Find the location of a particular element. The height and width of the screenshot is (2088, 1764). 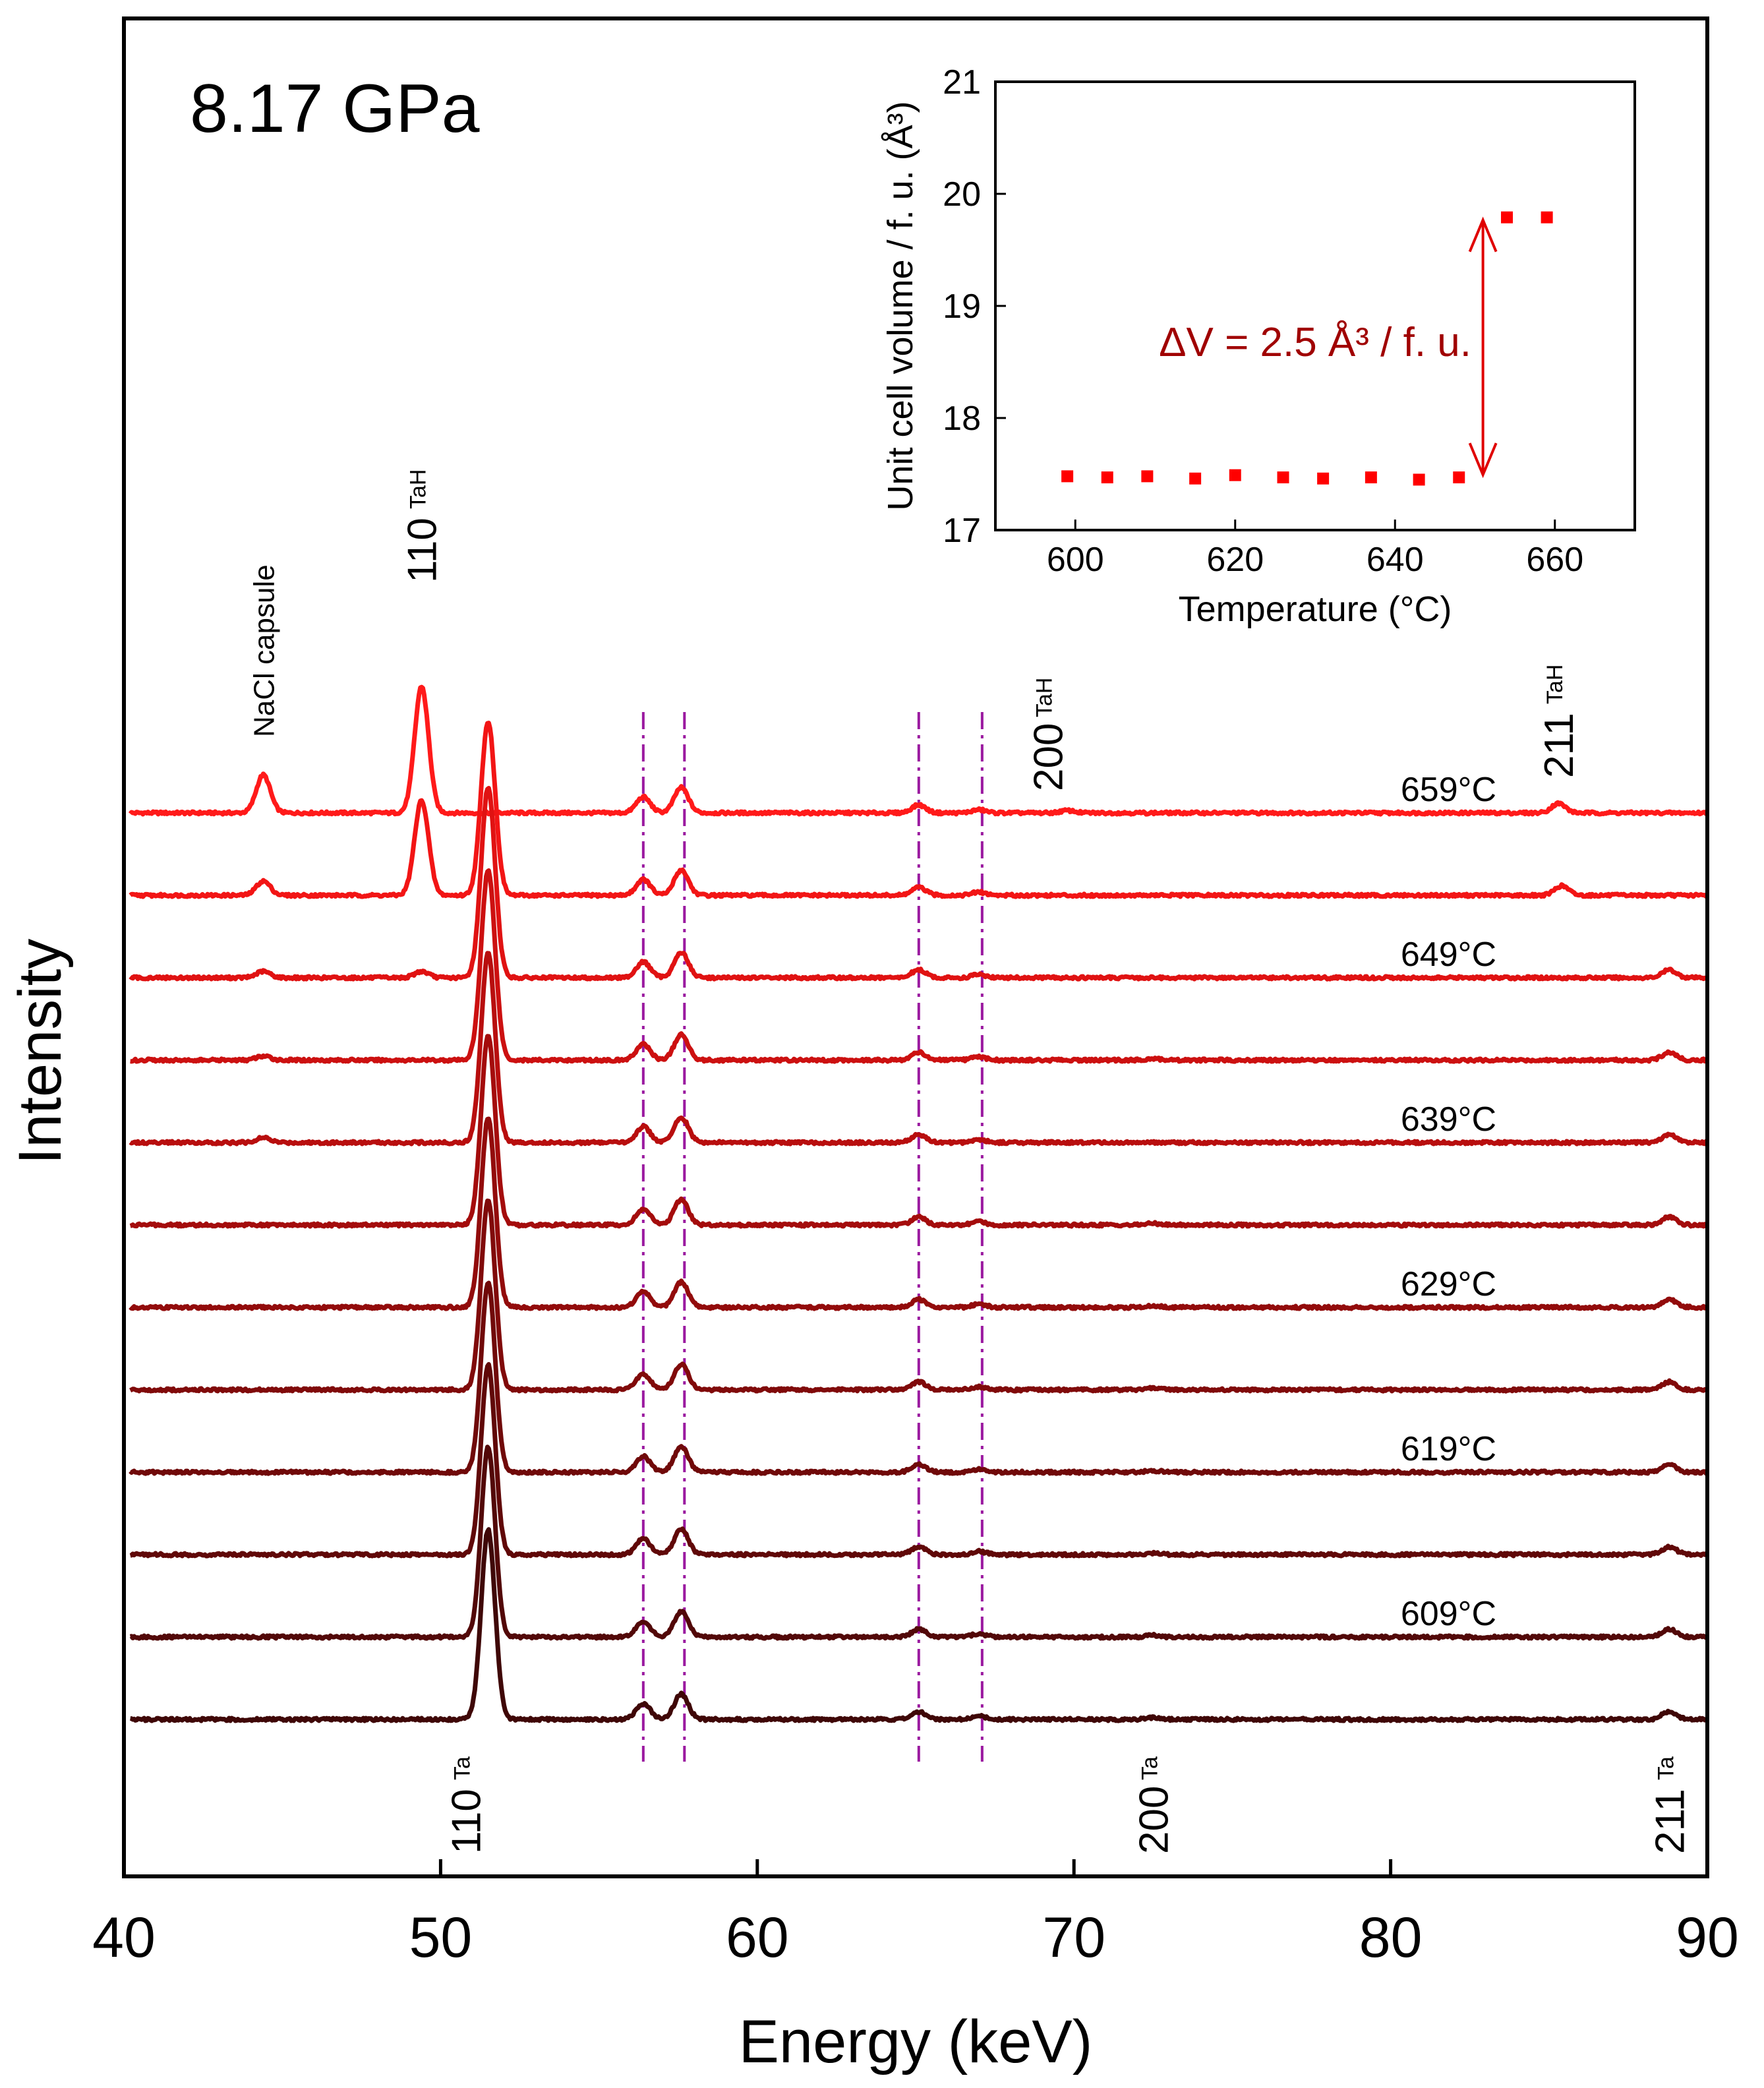

taH-110-label: 110 TaH is located at coordinates (423, 526).